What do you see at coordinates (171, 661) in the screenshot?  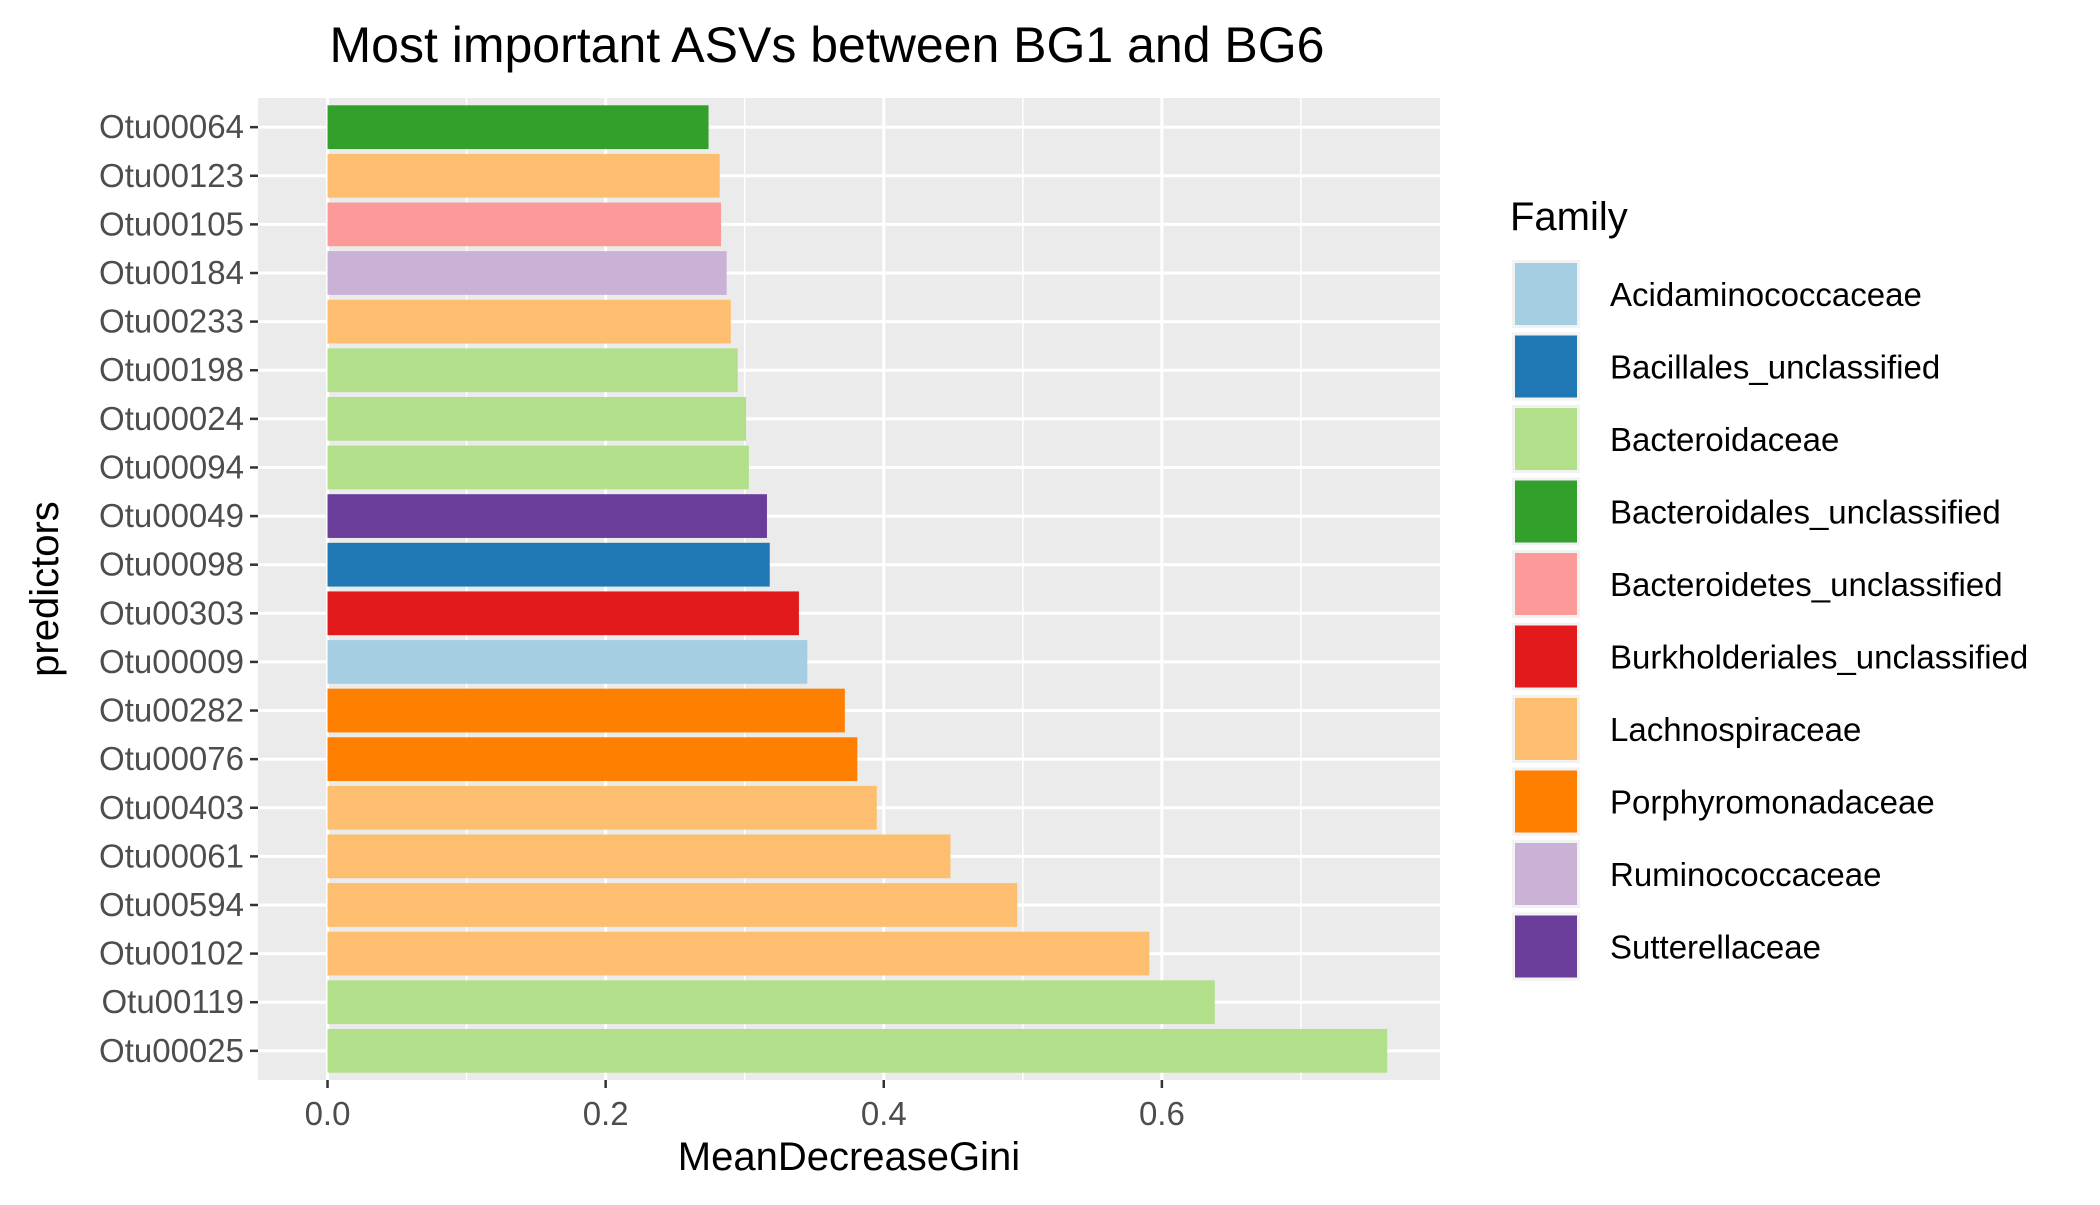 I see `y-tick-label: Otu00009` at bounding box center [171, 661].